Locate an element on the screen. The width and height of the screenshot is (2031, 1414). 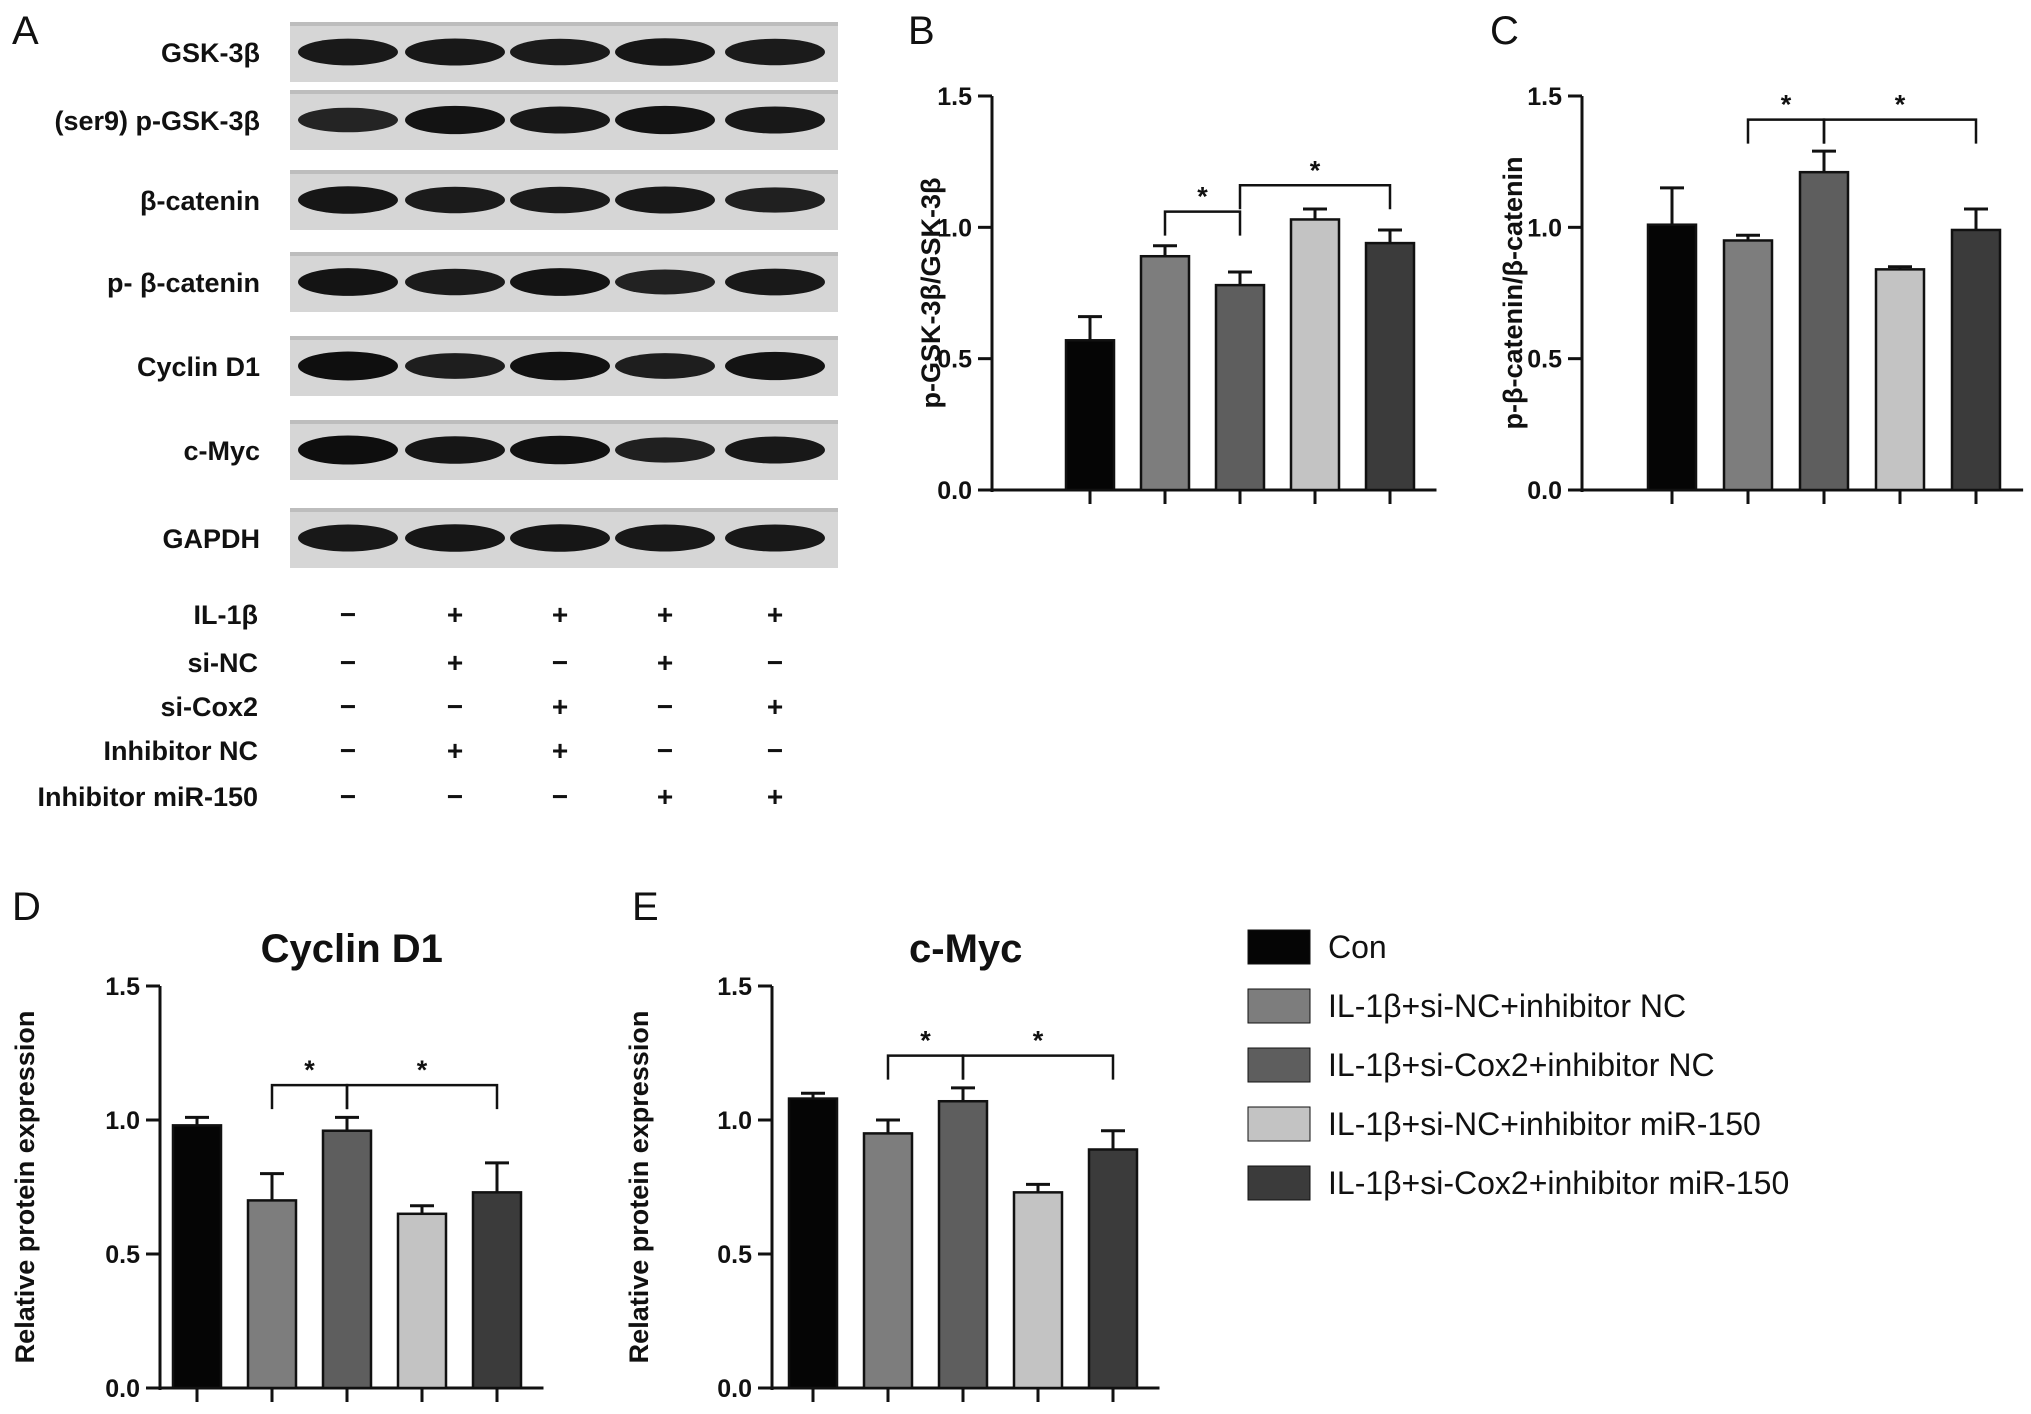
condition-row-si-nc: si-NC − + − + − is located at coordinates (485, 662).